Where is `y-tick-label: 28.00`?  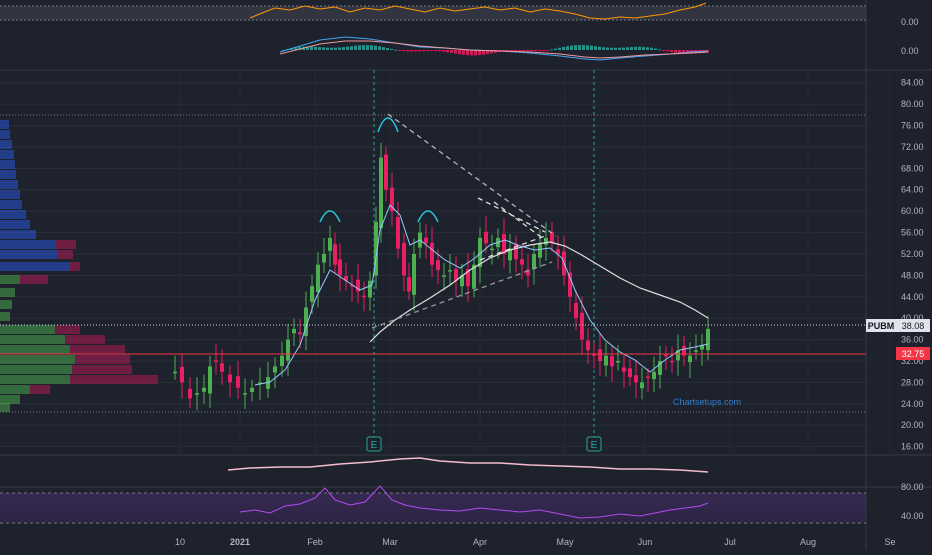
y-tick-label: 28.00 is located at coordinates (912, 382).